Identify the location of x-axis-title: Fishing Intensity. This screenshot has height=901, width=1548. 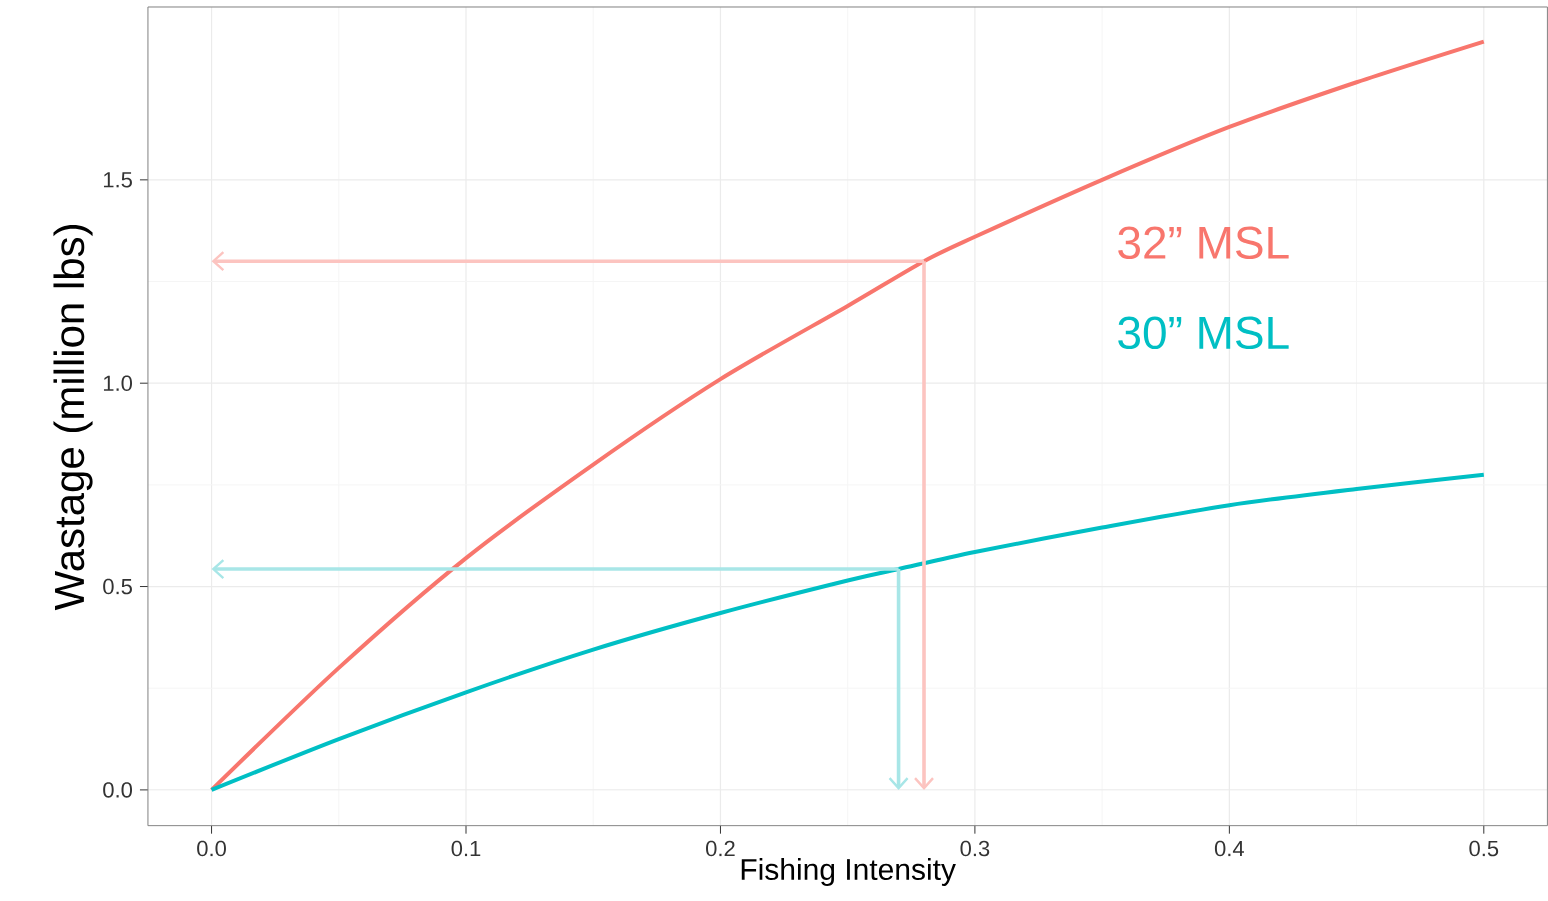
(848, 872).